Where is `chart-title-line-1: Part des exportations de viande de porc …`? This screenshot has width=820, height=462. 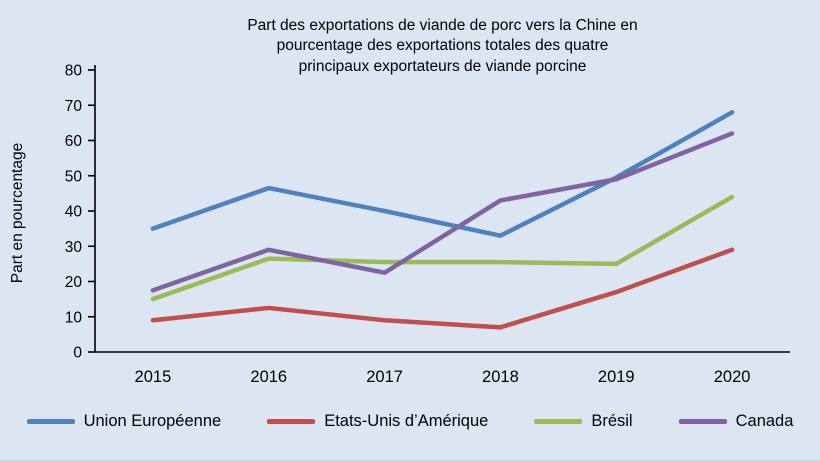 chart-title-line-1: Part des exportations de viande de porc … is located at coordinates (442, 25).